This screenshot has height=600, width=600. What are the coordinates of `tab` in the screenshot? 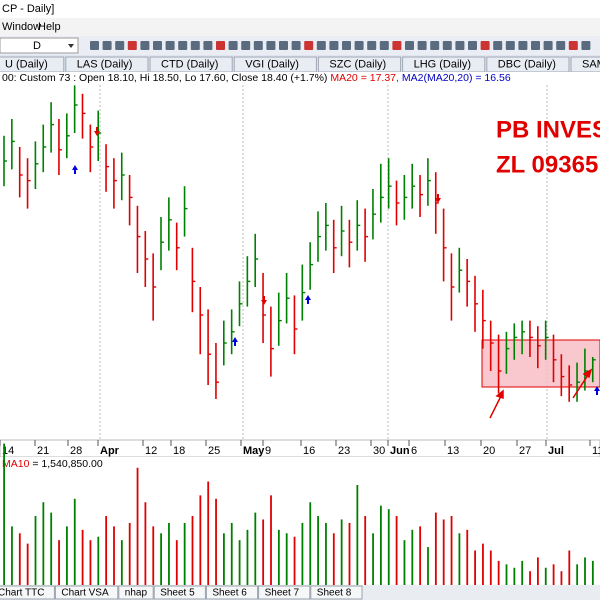 It's located at (585, 64).